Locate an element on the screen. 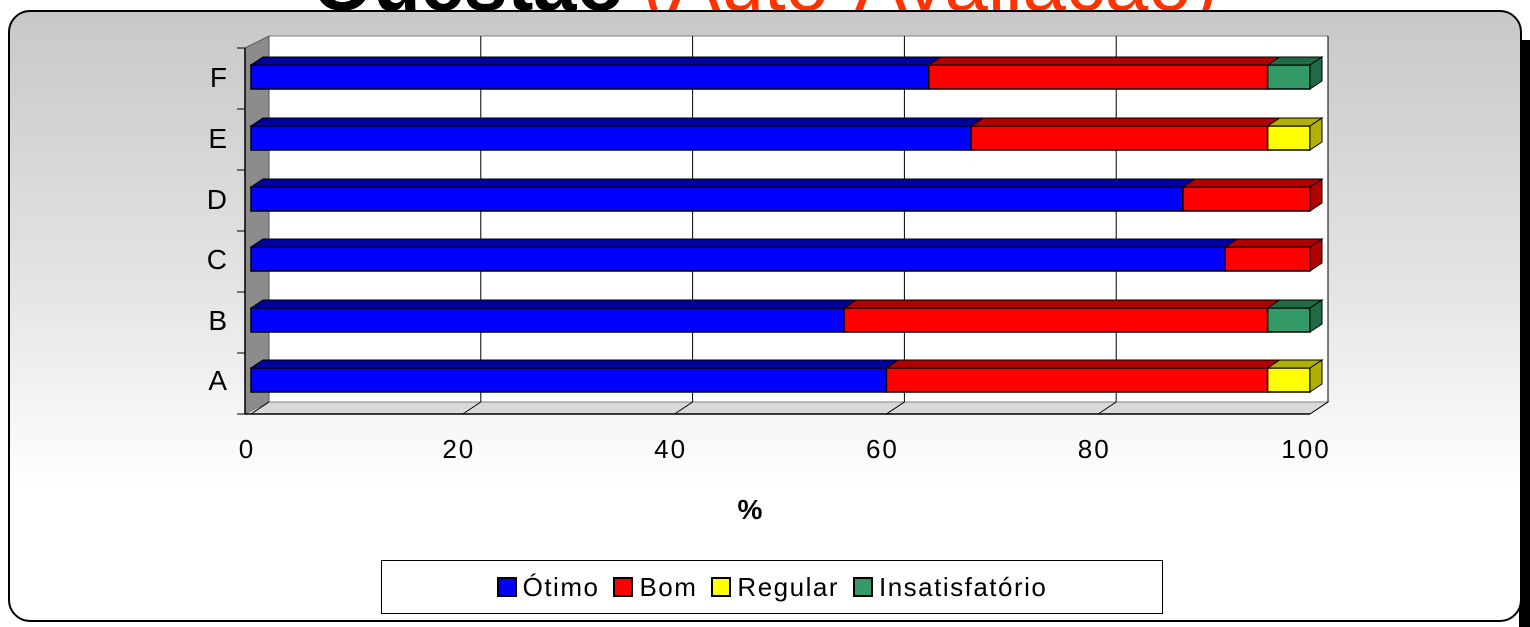 This screenshot has width=1530, height=627. legend-item-otimo: Ótimo is located at coordinates (548, 587).